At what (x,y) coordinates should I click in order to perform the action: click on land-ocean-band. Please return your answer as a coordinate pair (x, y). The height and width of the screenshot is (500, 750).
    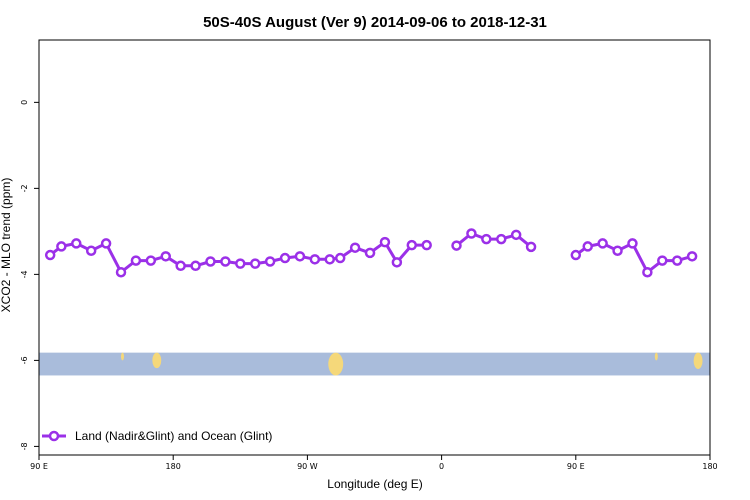
    Looking at the image, I should click on (374, 364).